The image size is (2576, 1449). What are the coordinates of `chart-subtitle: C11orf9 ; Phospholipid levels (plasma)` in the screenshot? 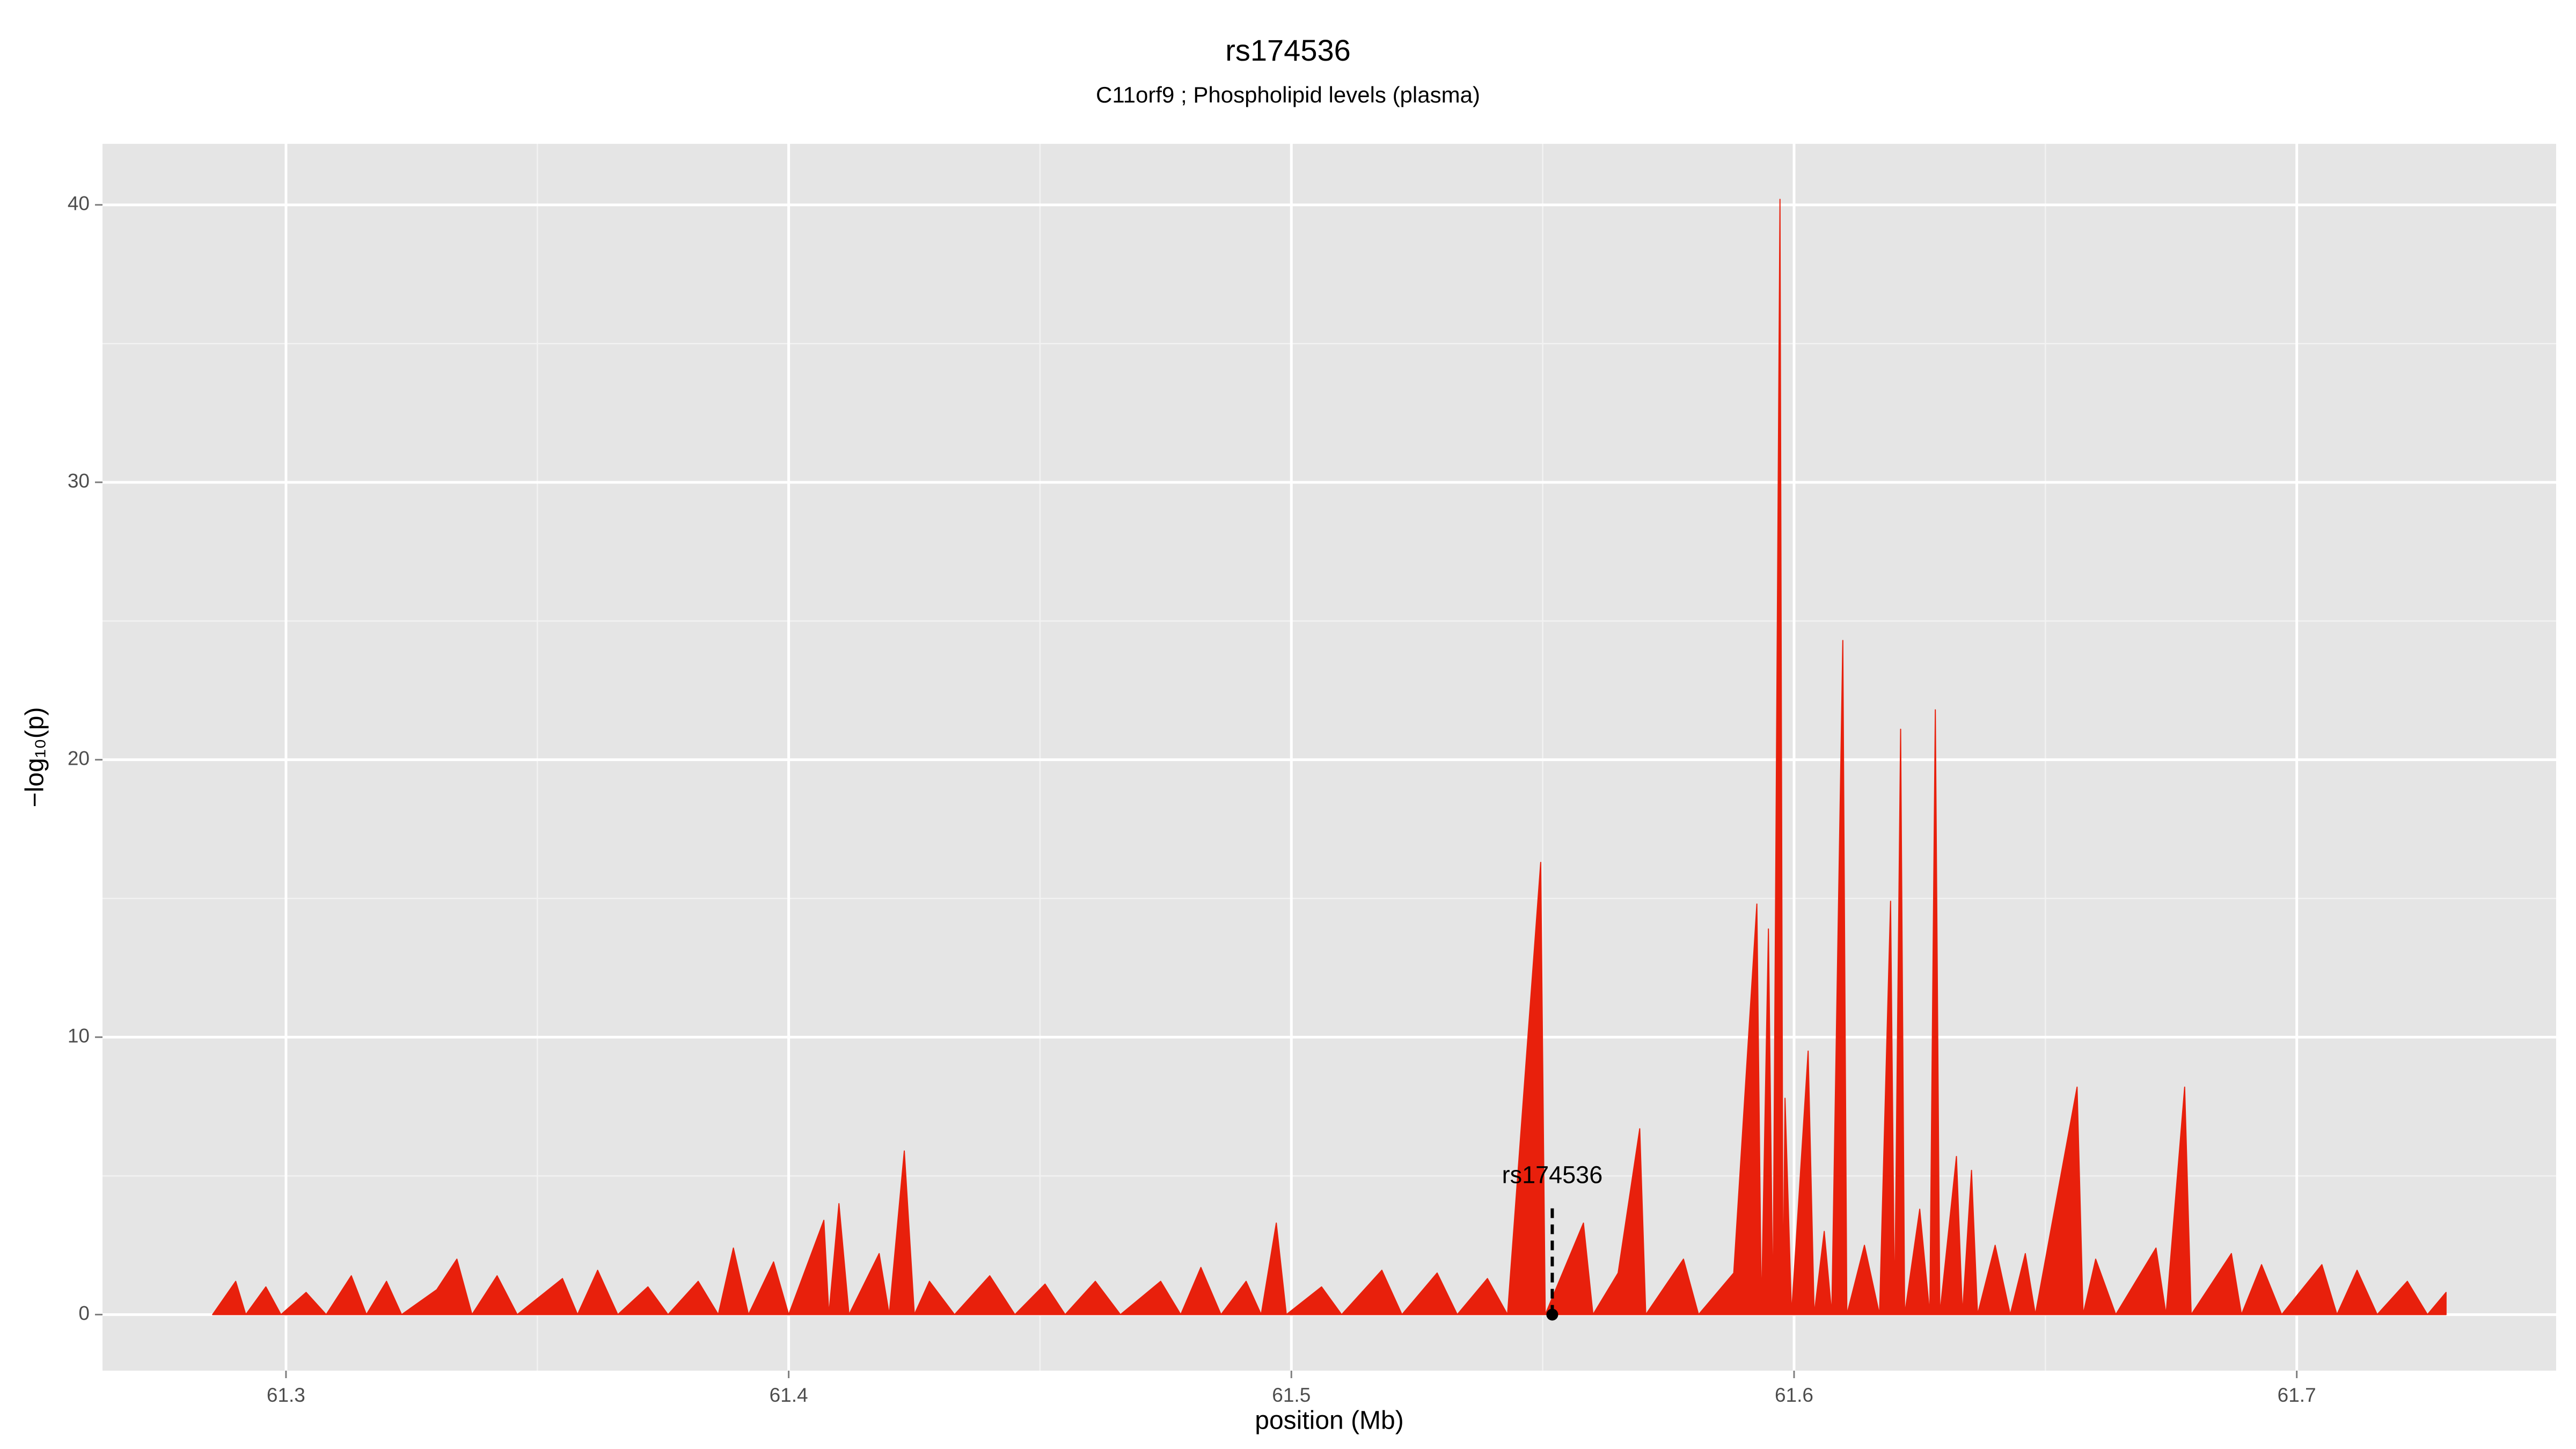 It's located at (1288, 94).